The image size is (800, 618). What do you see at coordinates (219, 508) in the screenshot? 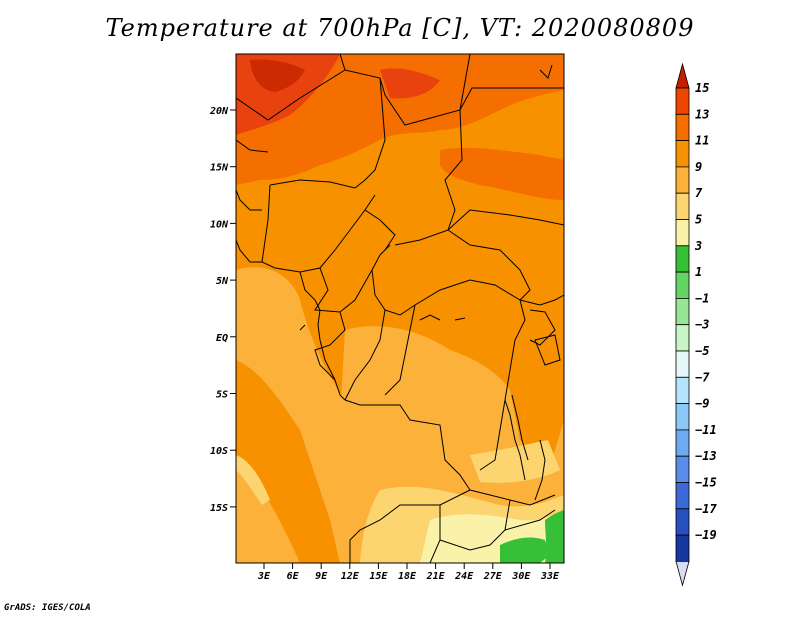
I see `lat-label: 15S` at bounding box center [219, 508].